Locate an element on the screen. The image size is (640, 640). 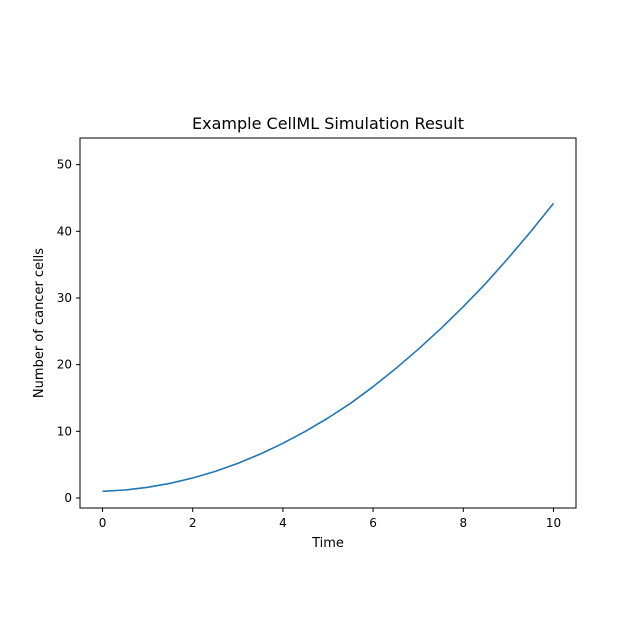
y-tick-label: 40 is located at coordinates (64, 231).